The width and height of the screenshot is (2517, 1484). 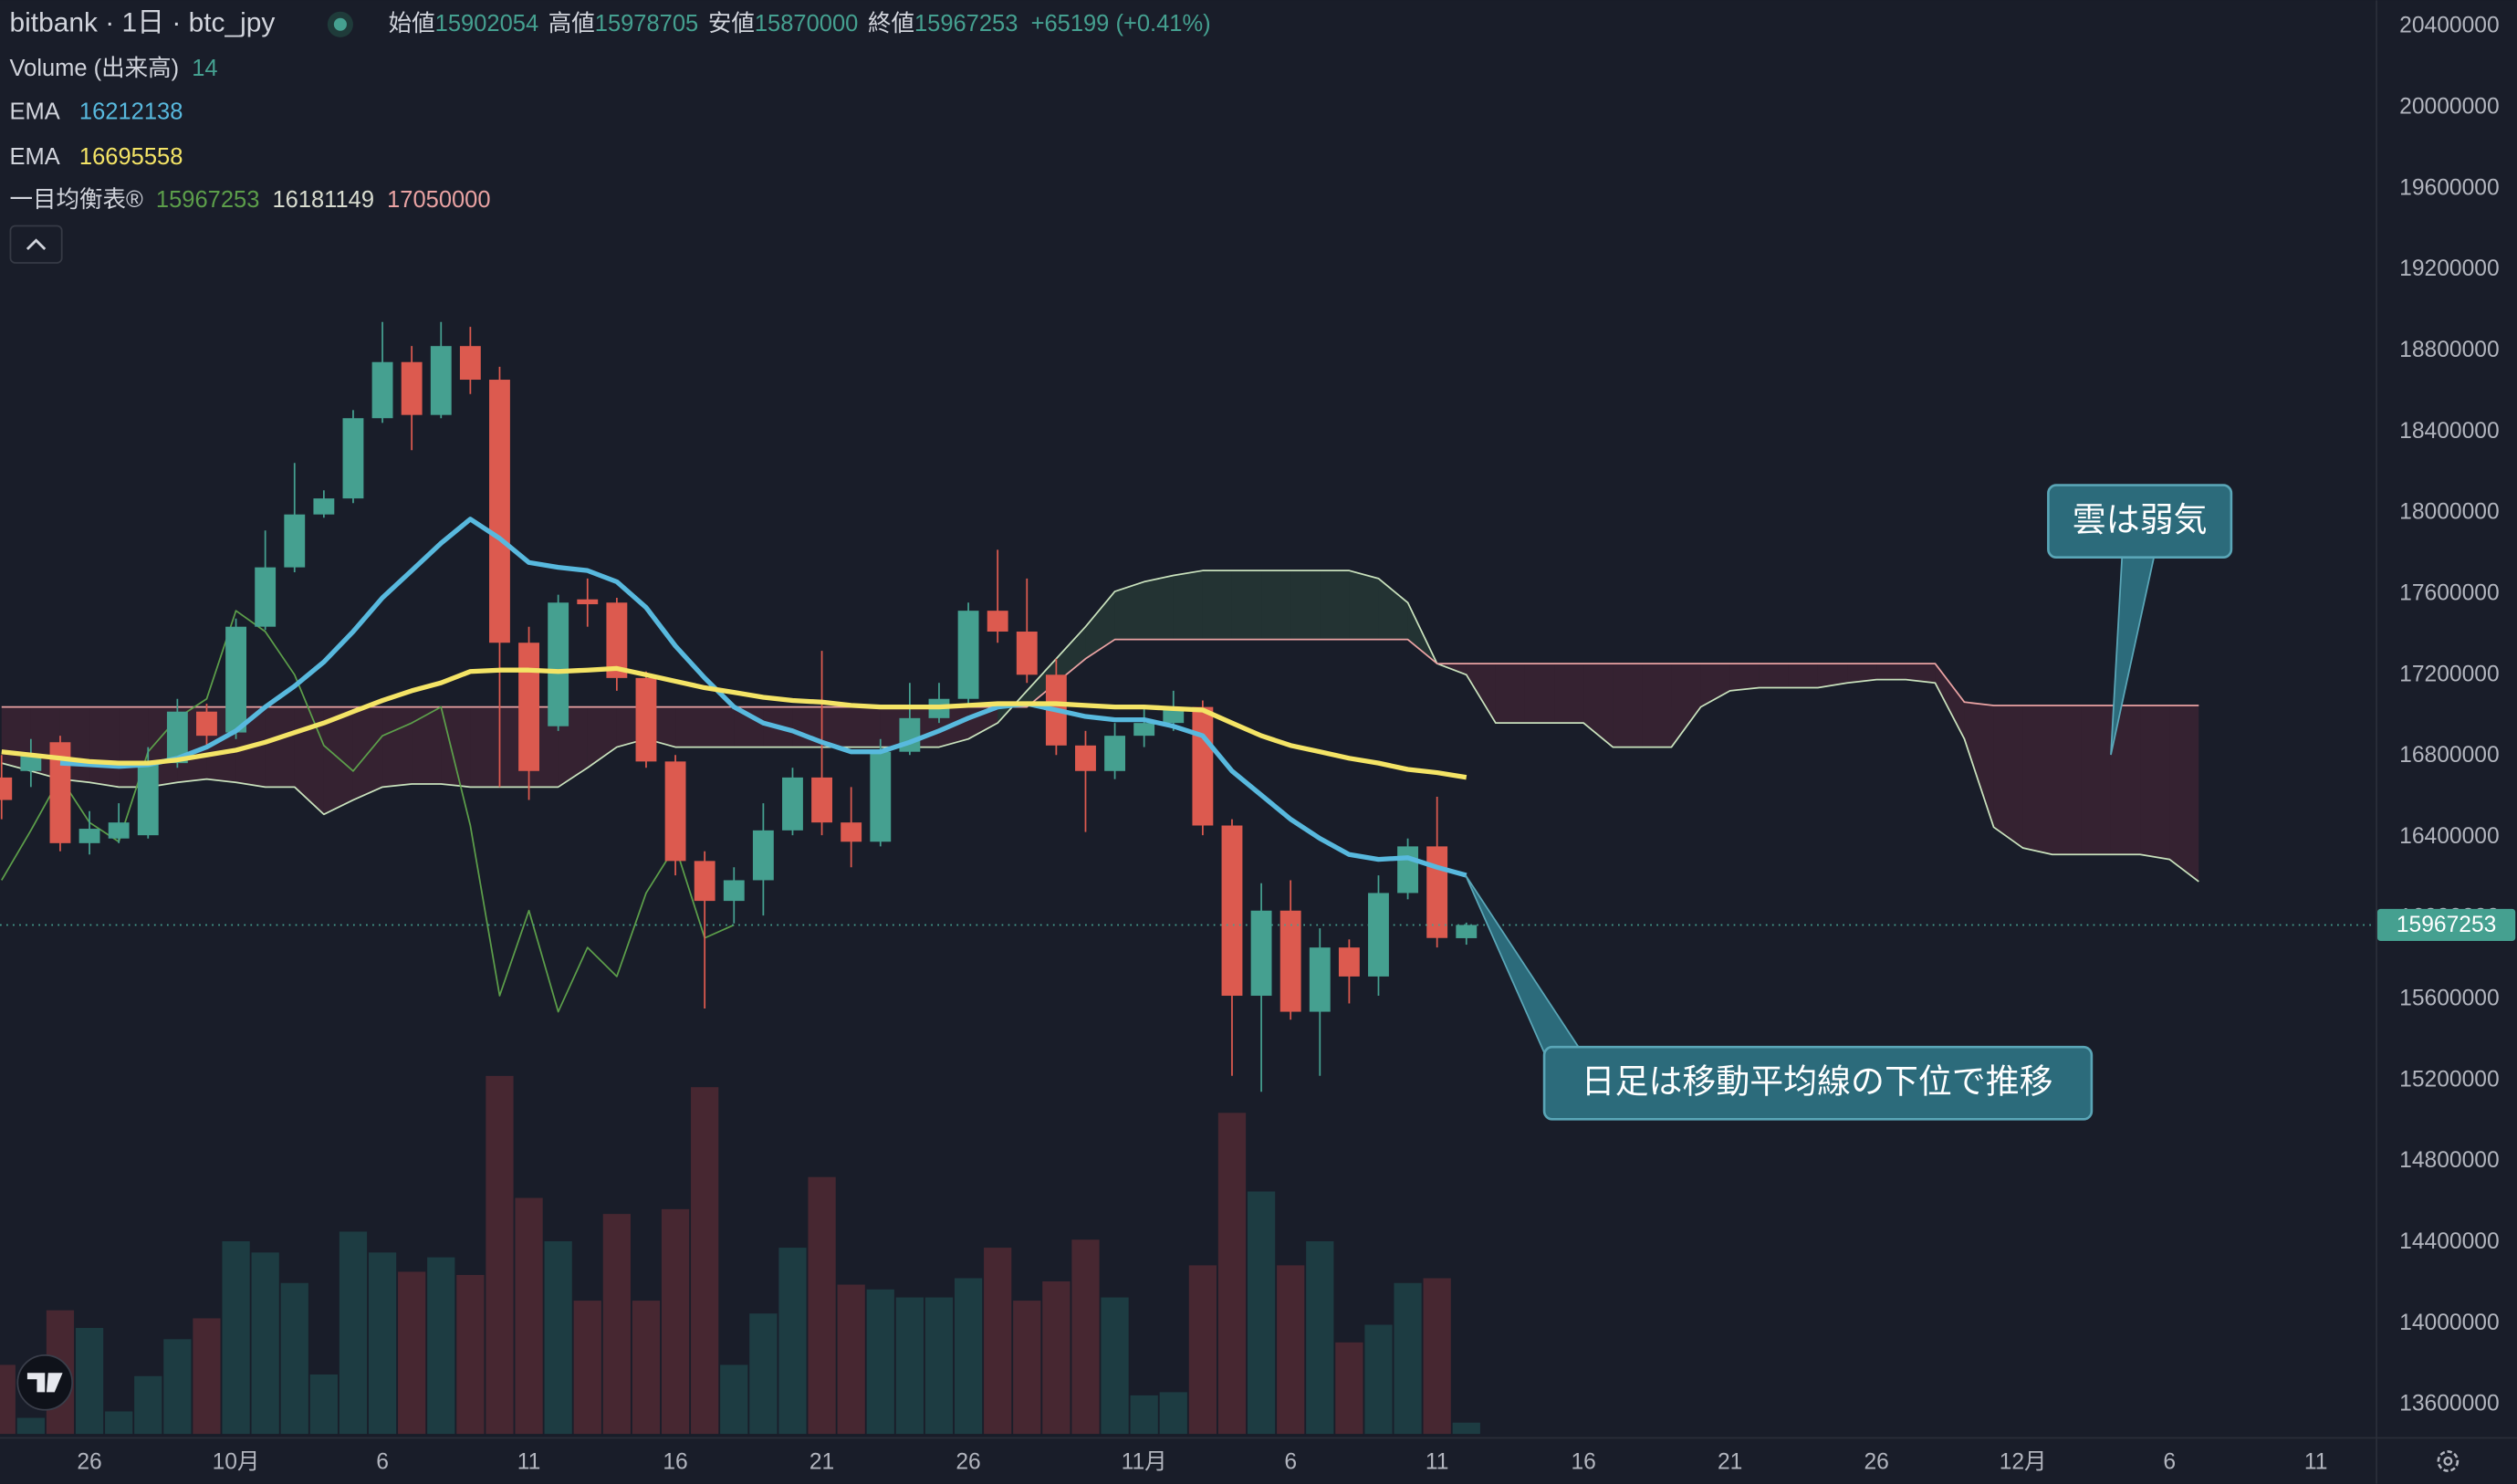 I want to click on label: 一目均衡表®, so click(x=77, y=200).